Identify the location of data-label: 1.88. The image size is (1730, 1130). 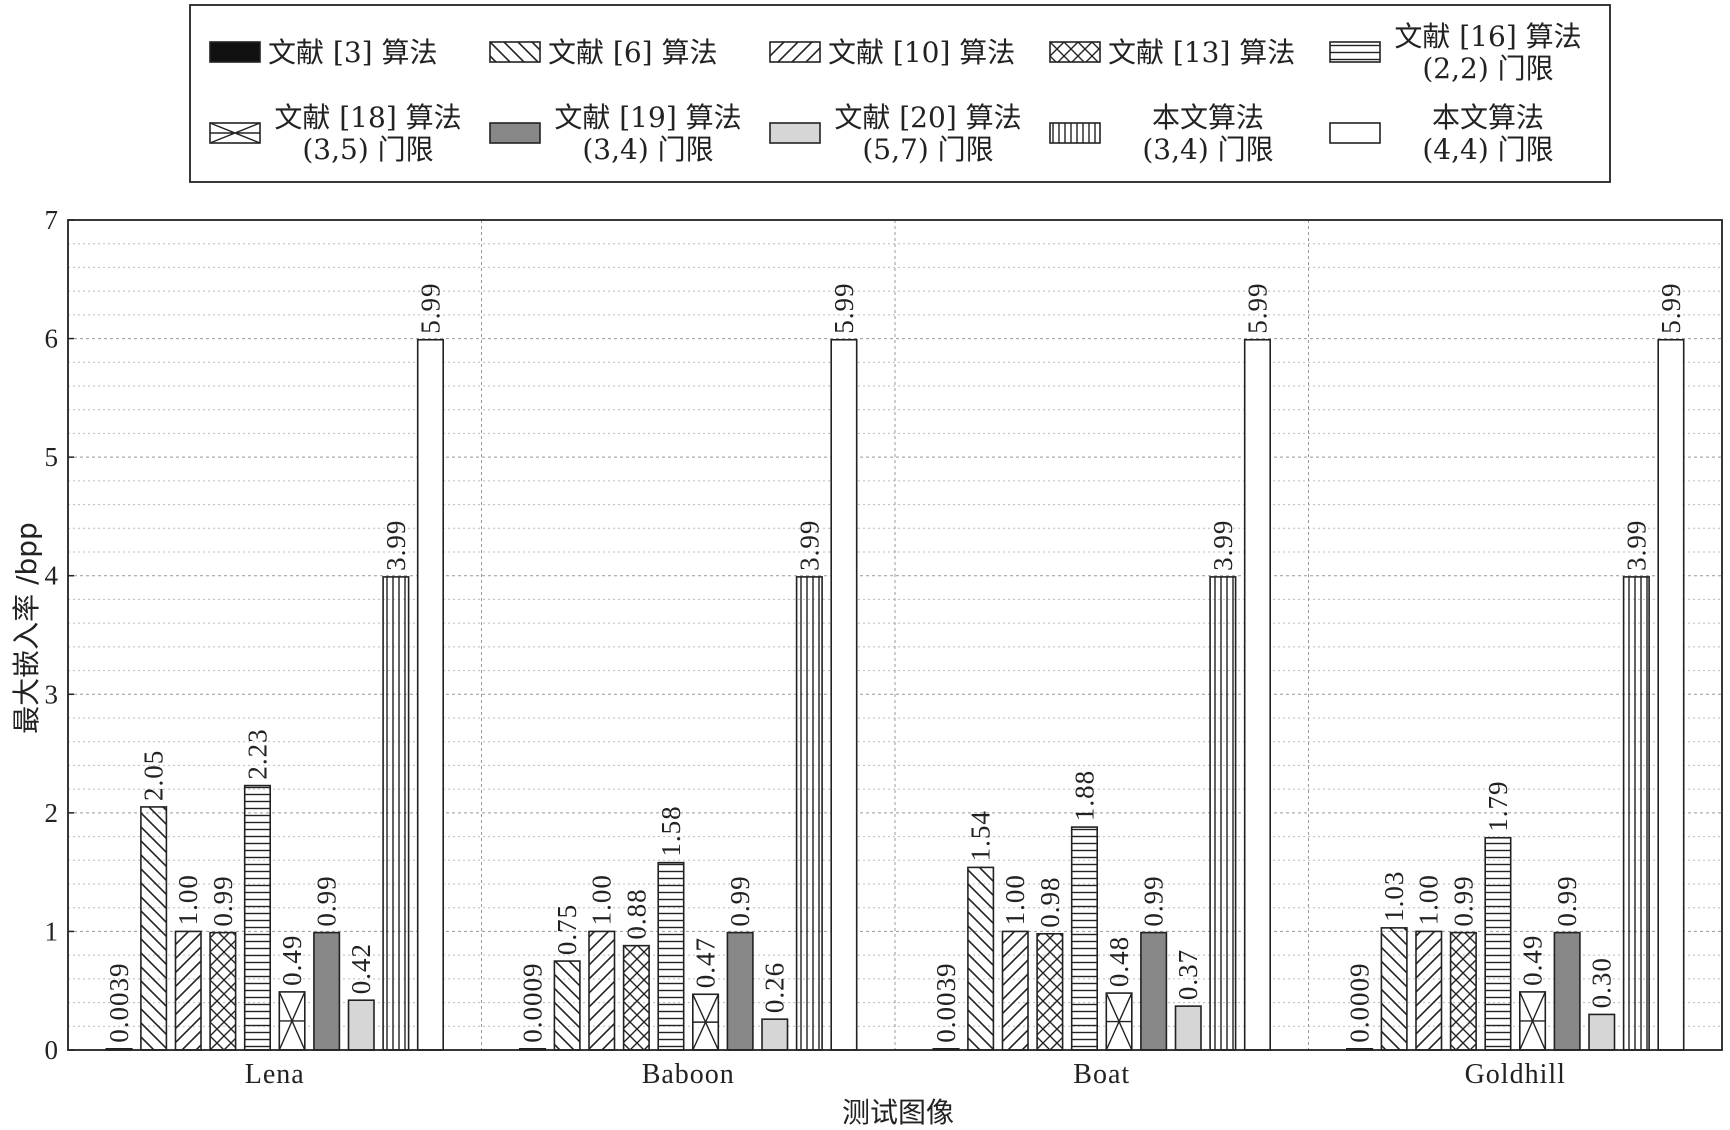
(1084, 795).